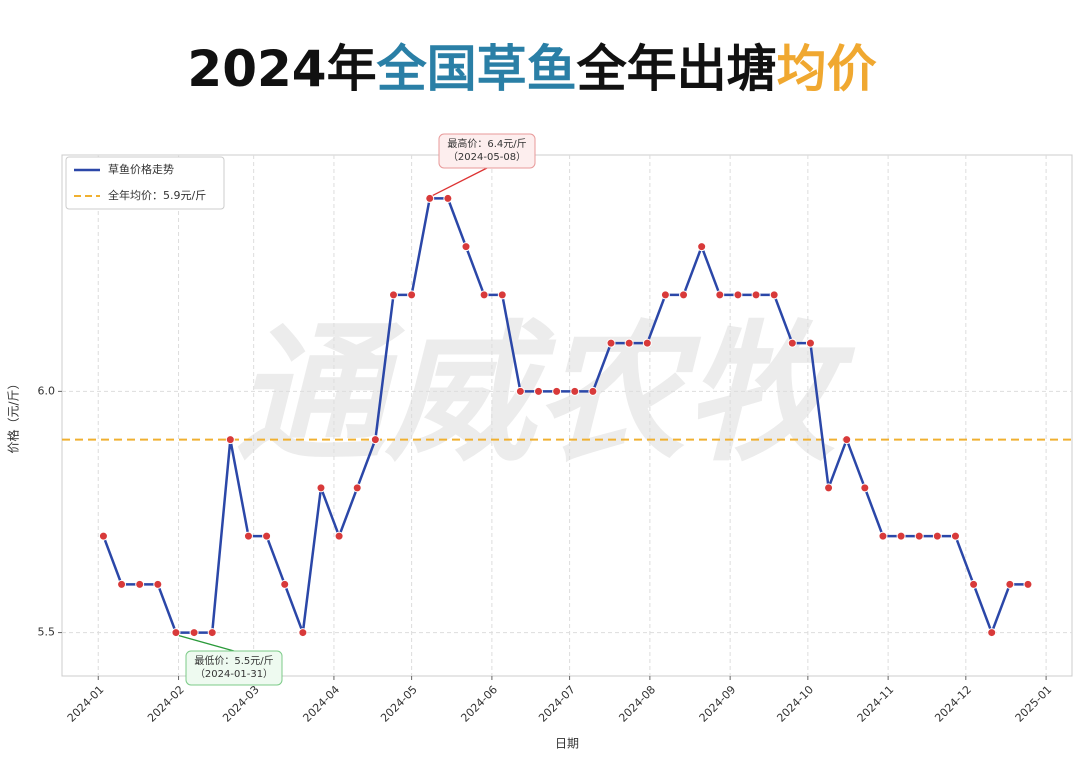 The image size is (1080, 757). I want to click on x-tick-label: 2025-01, so click(1034, 704).